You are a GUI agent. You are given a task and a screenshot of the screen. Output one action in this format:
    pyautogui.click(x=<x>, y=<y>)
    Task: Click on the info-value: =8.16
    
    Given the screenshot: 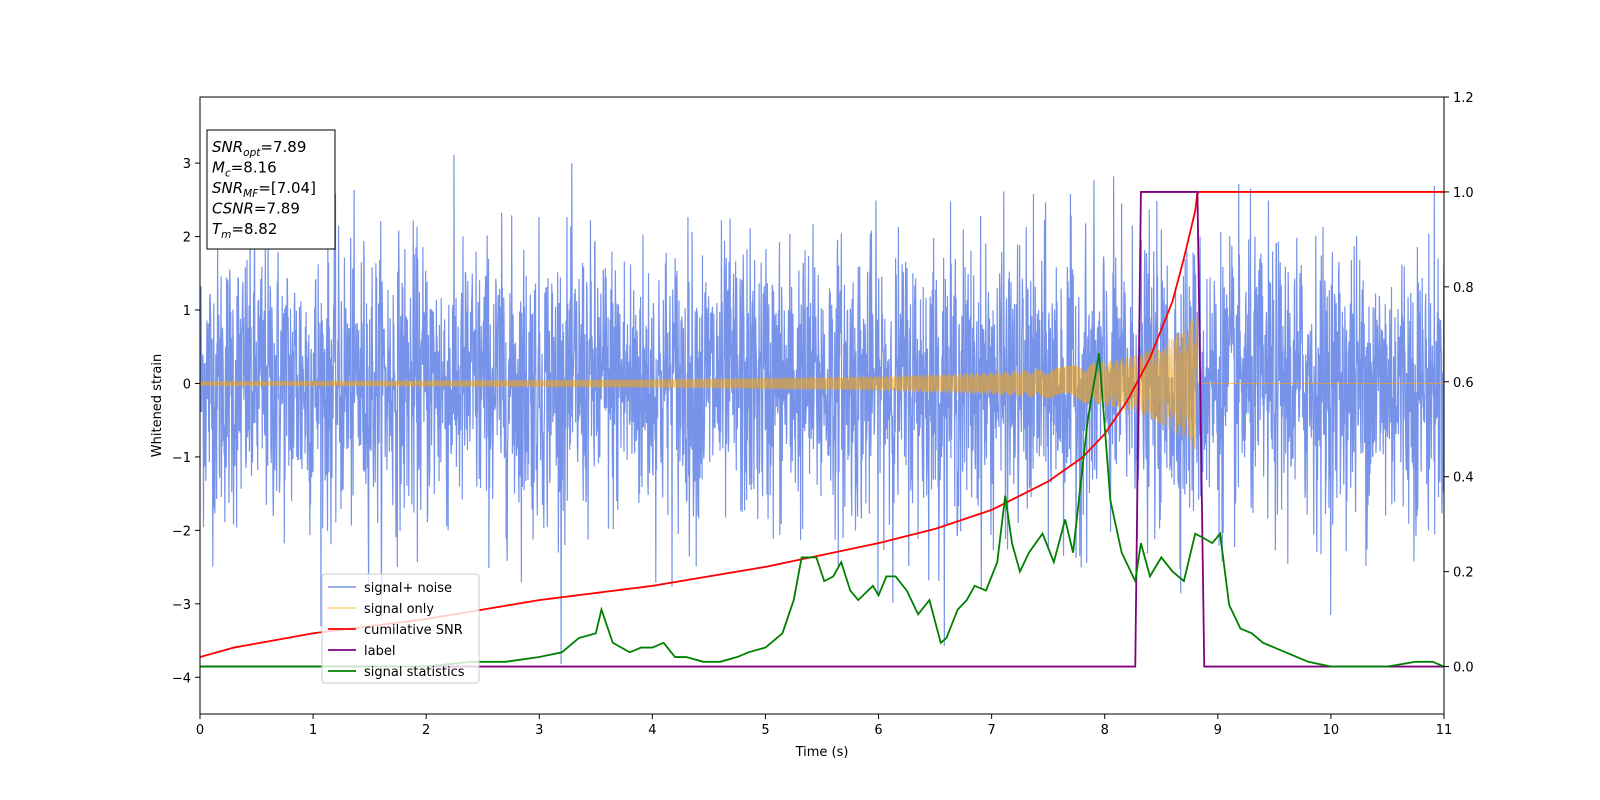 What is the action you would take?
    pyautogui.click(x=254, y=168)
    